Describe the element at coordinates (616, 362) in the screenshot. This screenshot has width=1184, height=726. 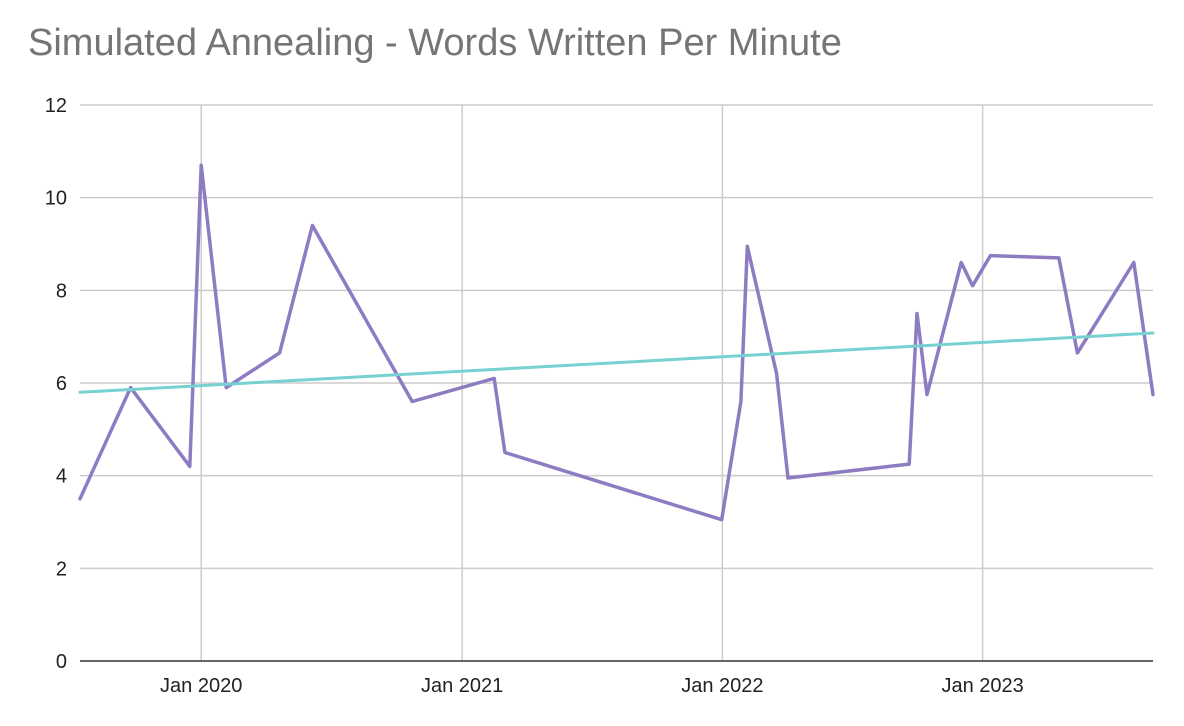
I see `trendline` at that location.